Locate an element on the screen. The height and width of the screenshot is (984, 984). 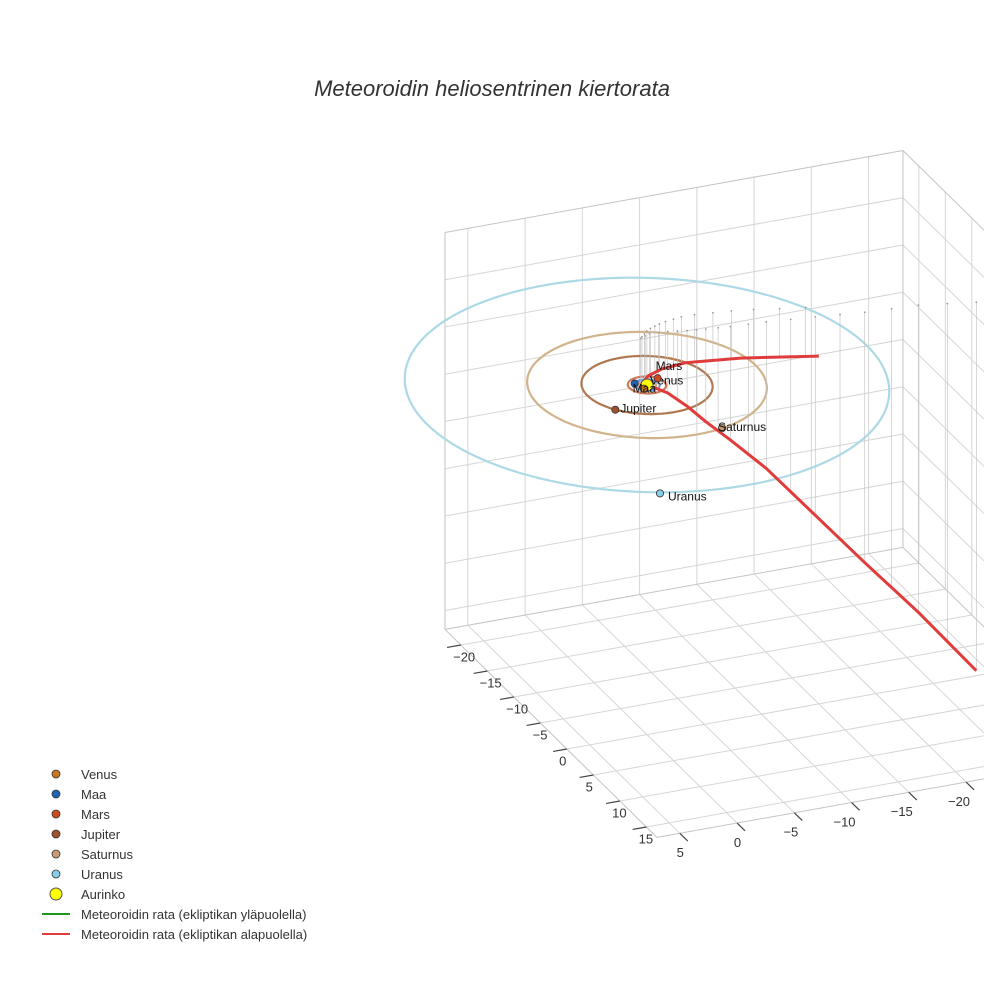
legend-label: Maa is located at coordinates (94, 794).